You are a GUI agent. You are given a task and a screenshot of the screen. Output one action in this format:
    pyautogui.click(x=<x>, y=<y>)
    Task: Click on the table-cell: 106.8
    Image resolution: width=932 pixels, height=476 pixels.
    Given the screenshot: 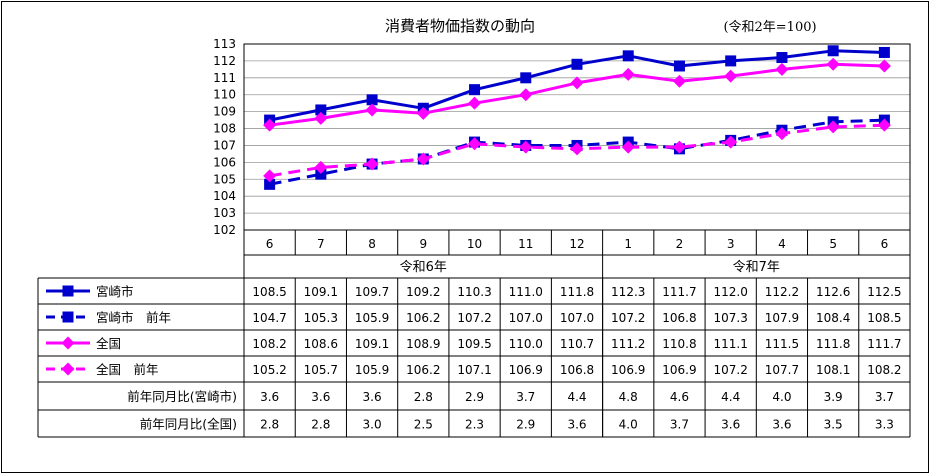 What is the action you would take?
    pyautogui.click(x=679, y=318)
    